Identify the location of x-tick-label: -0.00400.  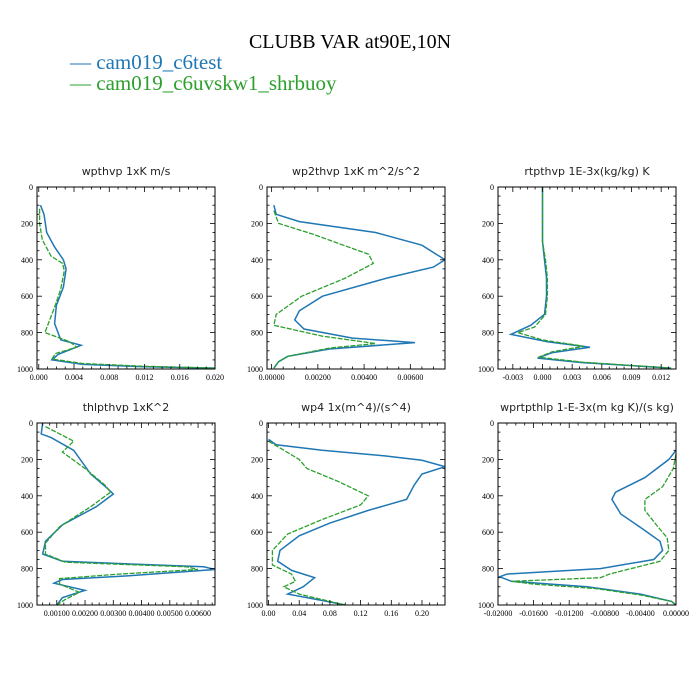
(640, 613).